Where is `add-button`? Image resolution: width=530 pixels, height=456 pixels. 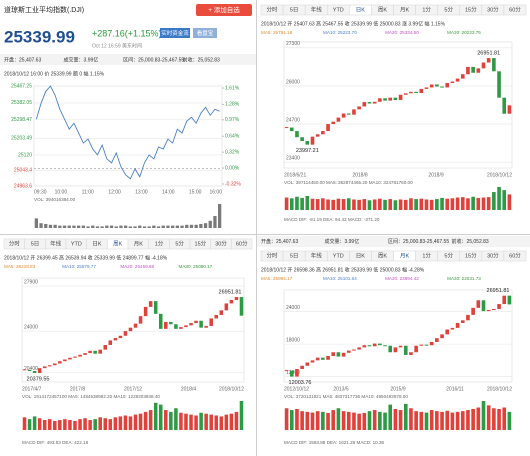 add-button is located at coordinates (224, 10).